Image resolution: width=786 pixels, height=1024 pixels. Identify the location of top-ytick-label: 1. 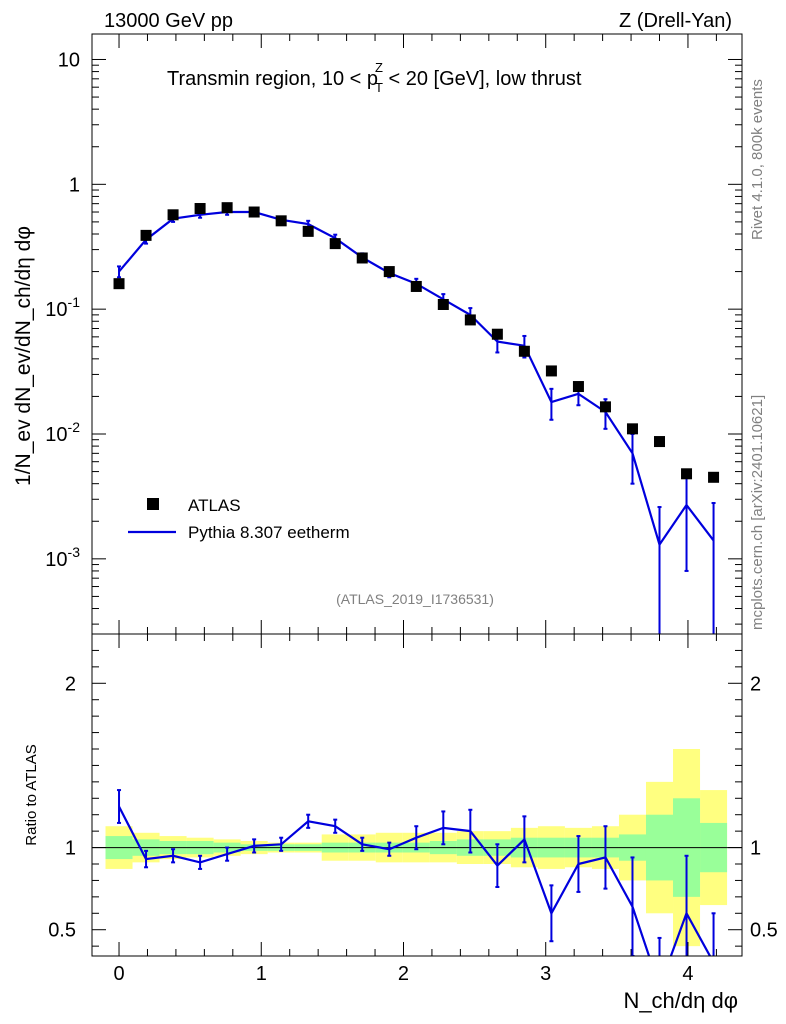
(74, 185).